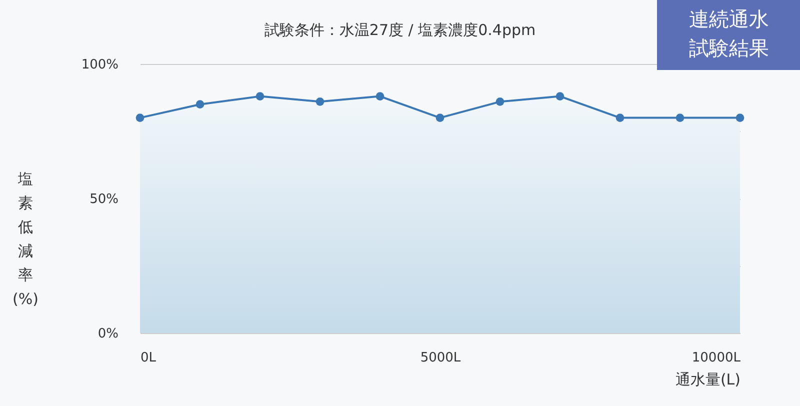  What do you see at coordinates (729, 48) in the screenshot?
I see `text: 試験結果` at bounding box center [729, 48].